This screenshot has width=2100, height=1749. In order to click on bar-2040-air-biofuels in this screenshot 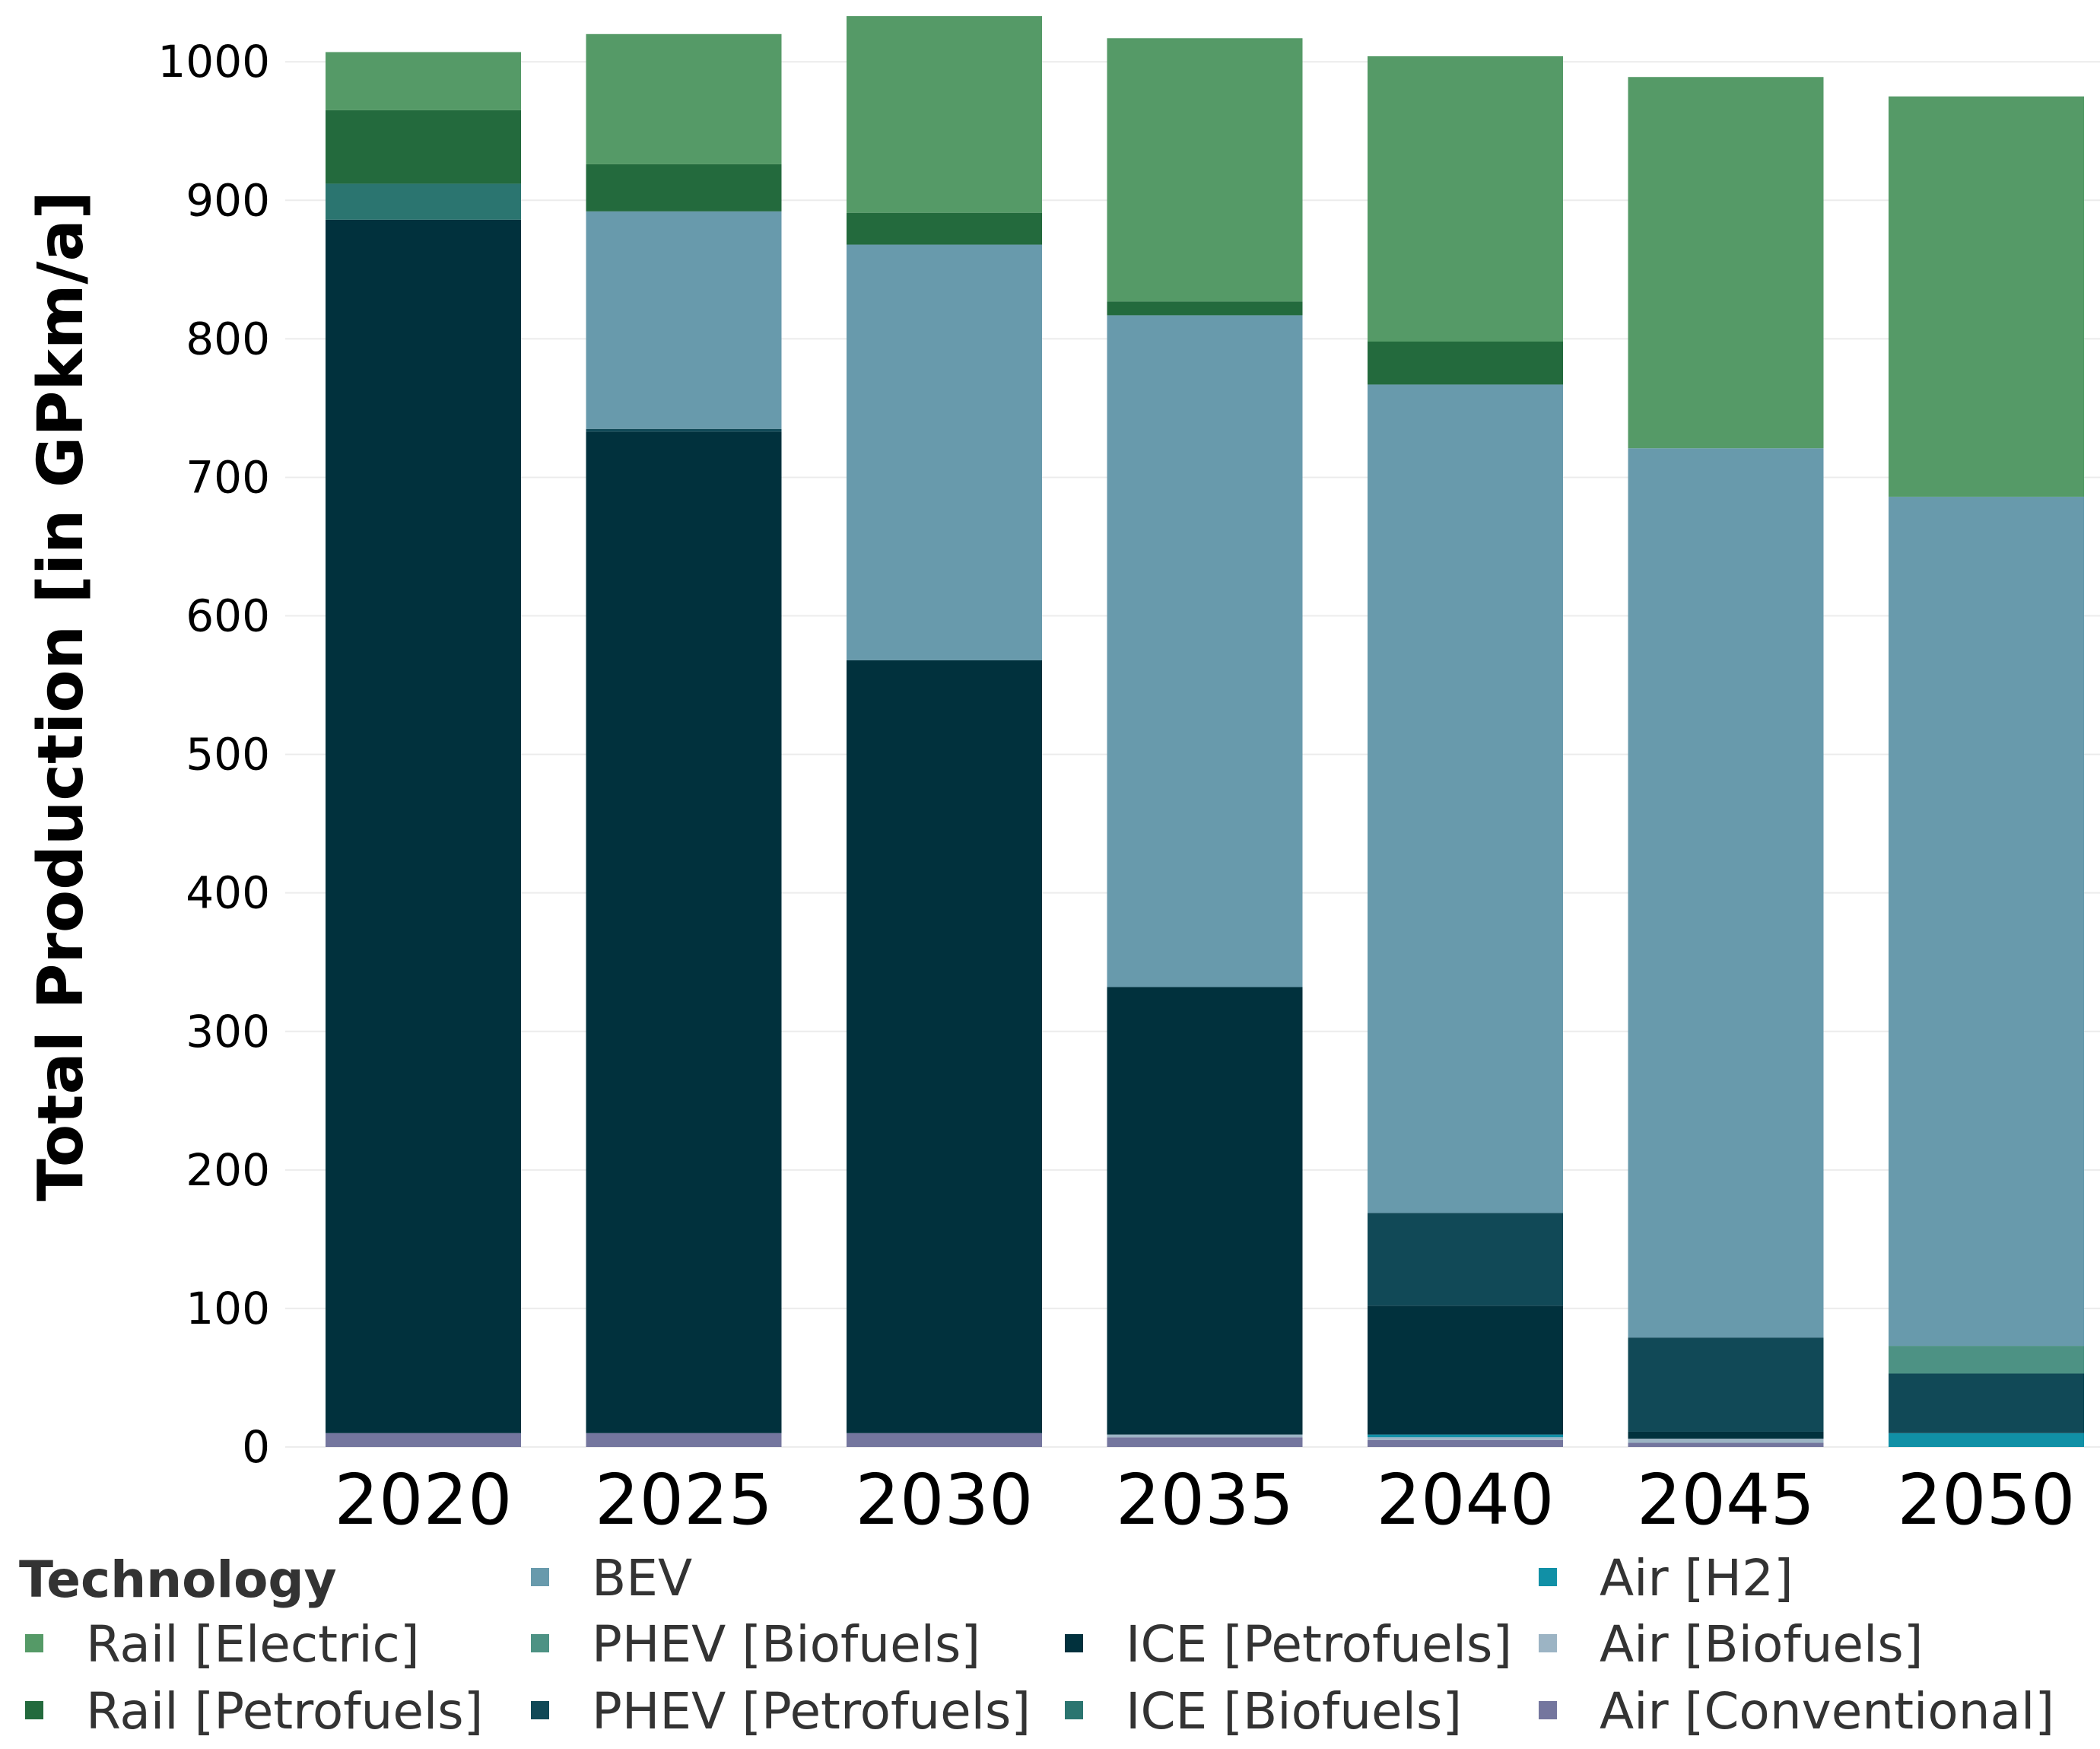, I will do `click(1465, 1438)`.